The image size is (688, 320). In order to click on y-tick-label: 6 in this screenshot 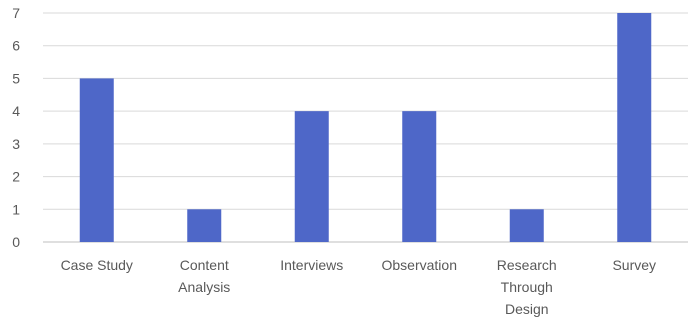, I will do `click(16, 46)`.